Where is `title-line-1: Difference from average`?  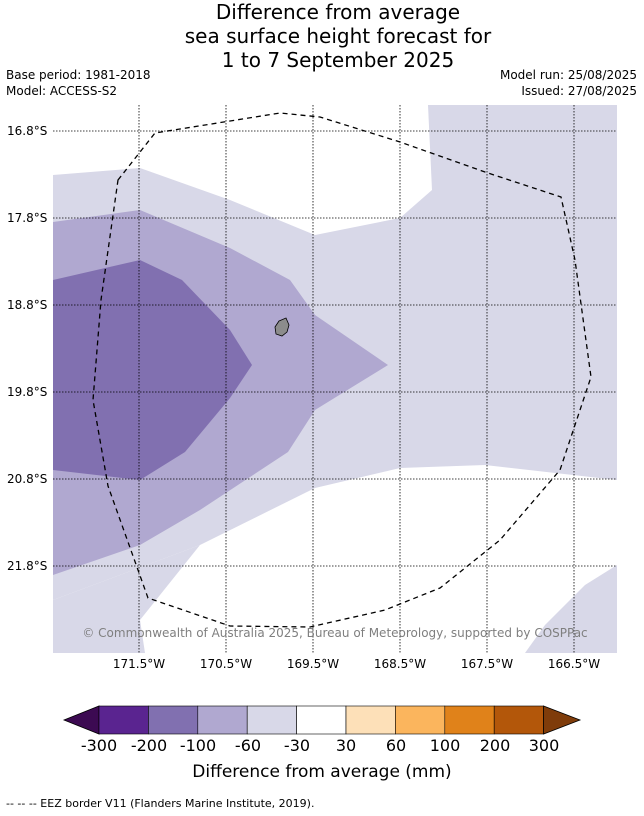
title-line-1: Difference from average is located at coordinates (338, 12).